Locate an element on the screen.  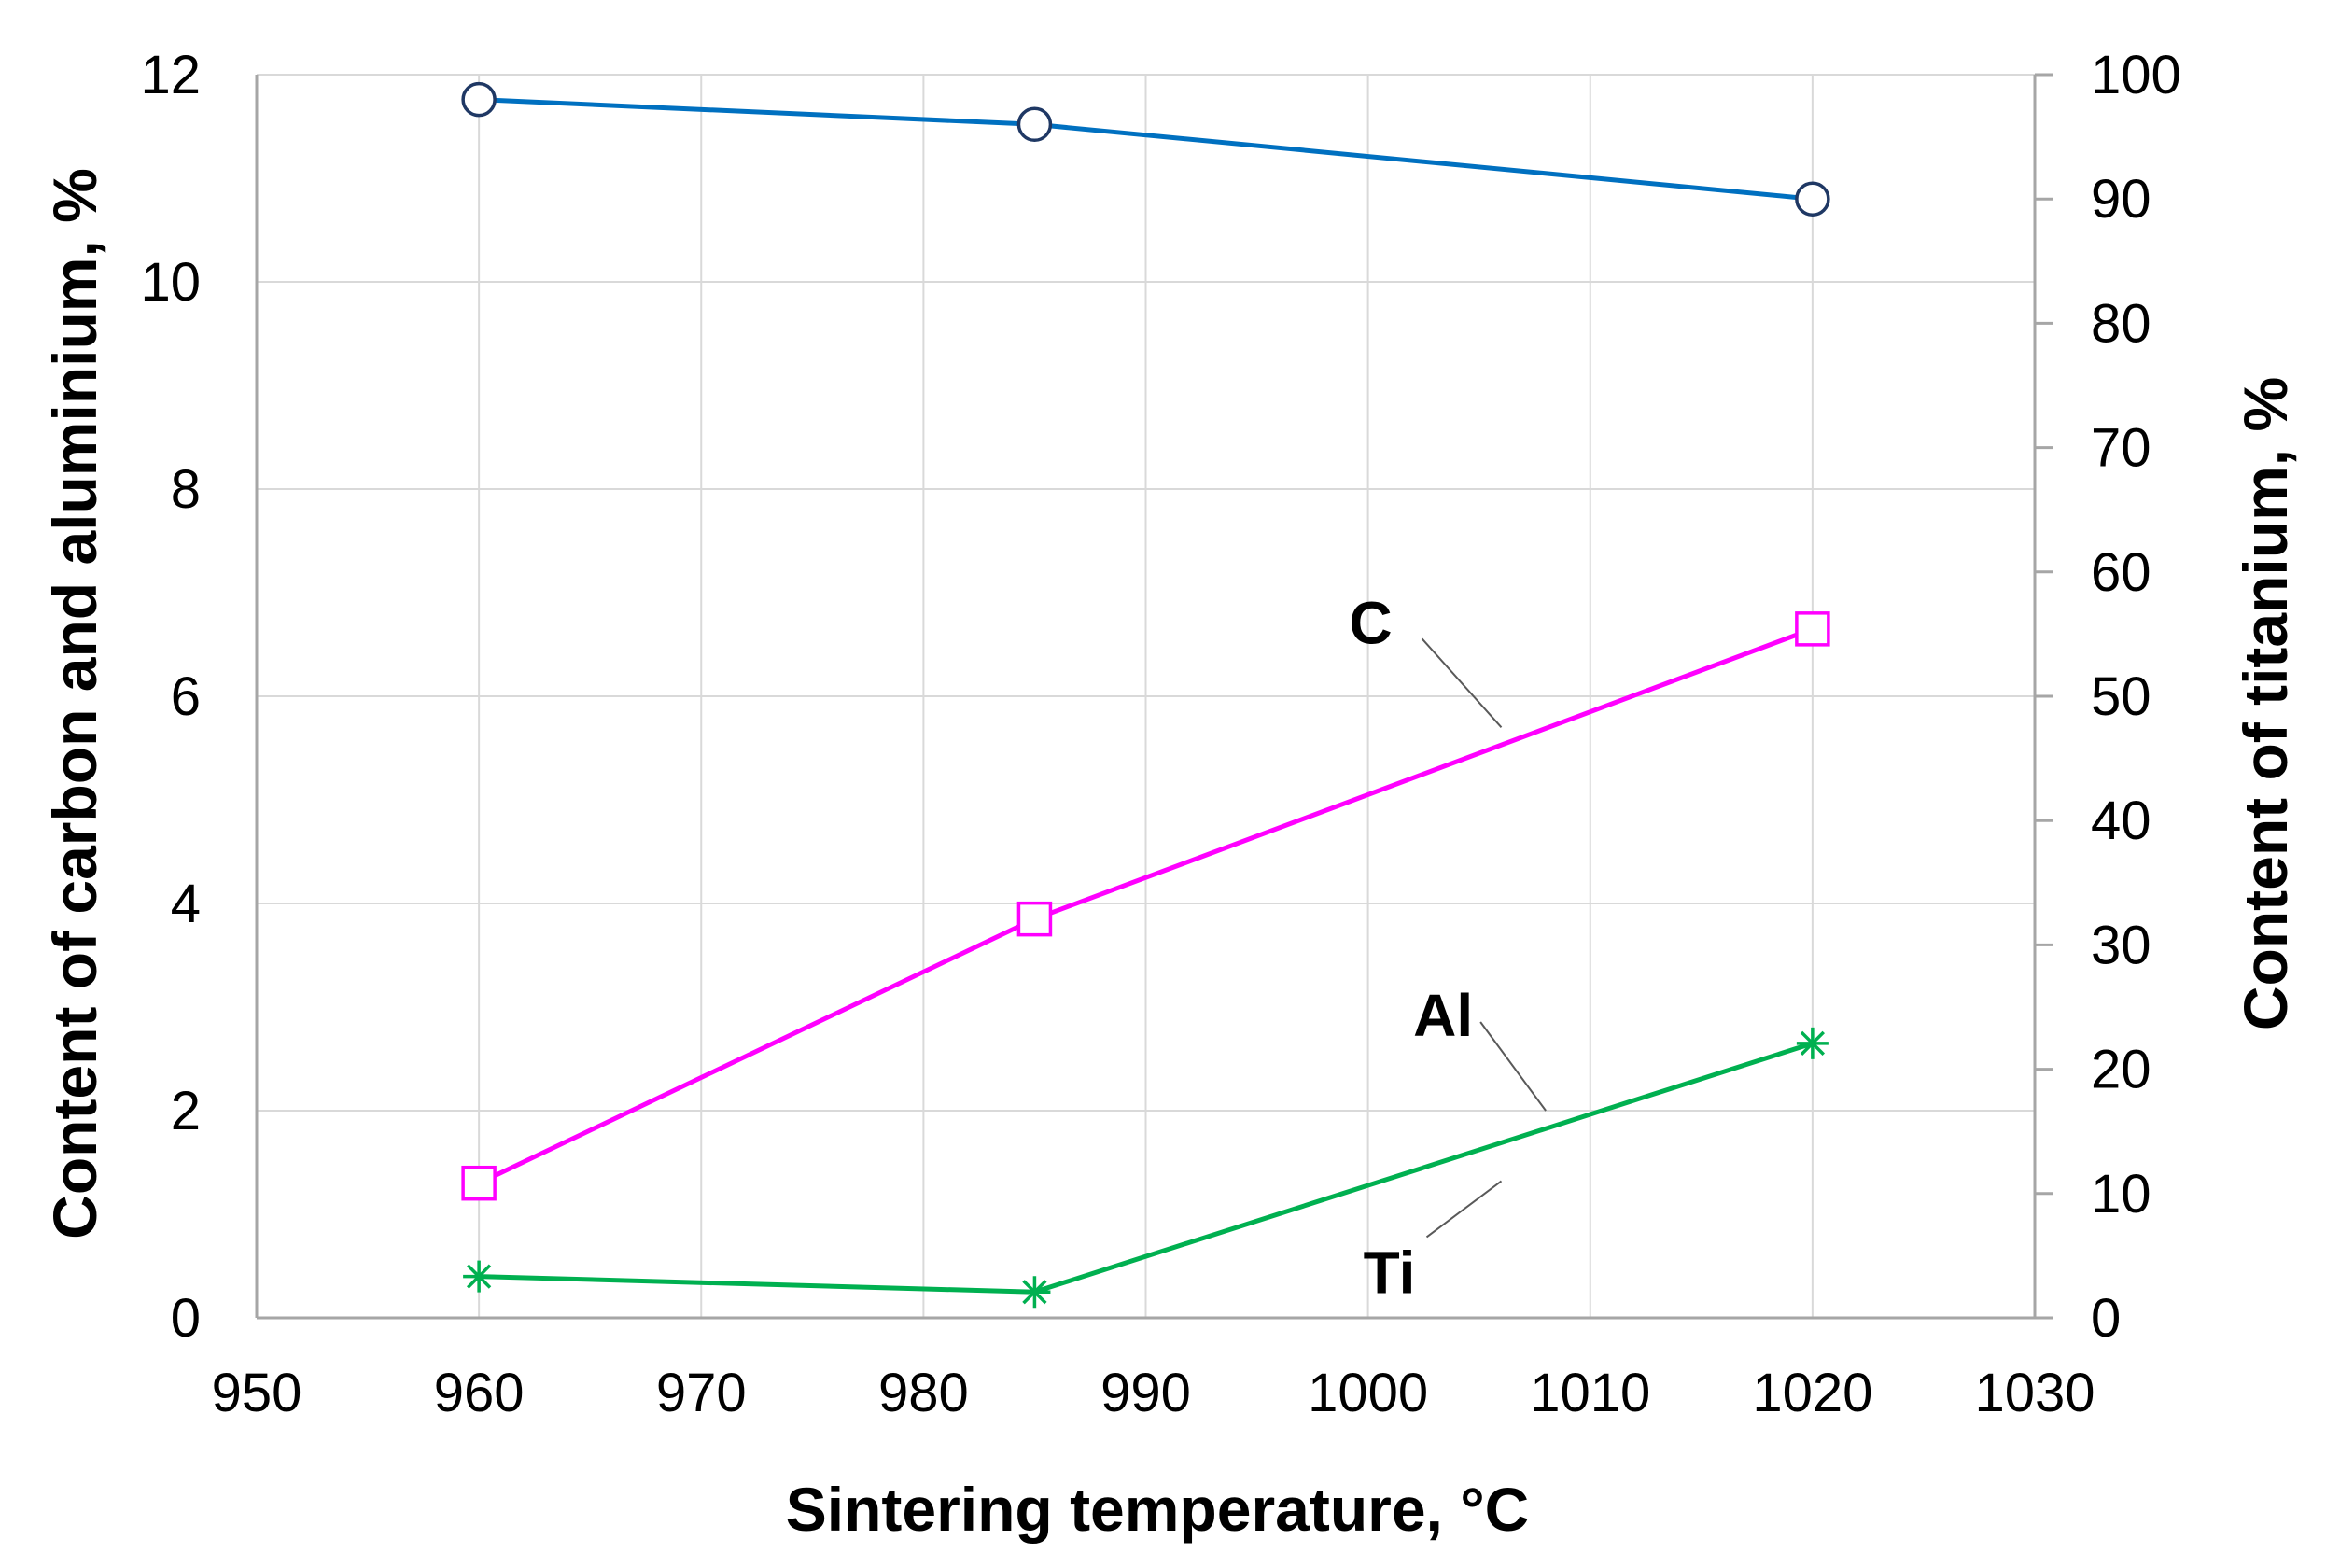
x-tick-label: 1030 is located at coordinates (2034, 1393).